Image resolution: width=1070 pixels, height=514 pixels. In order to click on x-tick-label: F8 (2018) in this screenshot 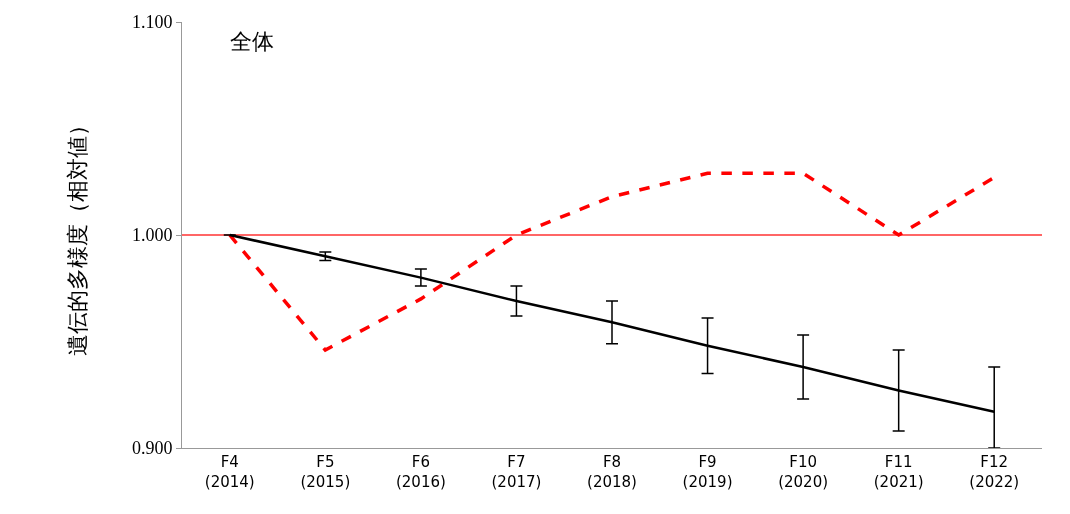, I will do `click(612, 472)`.